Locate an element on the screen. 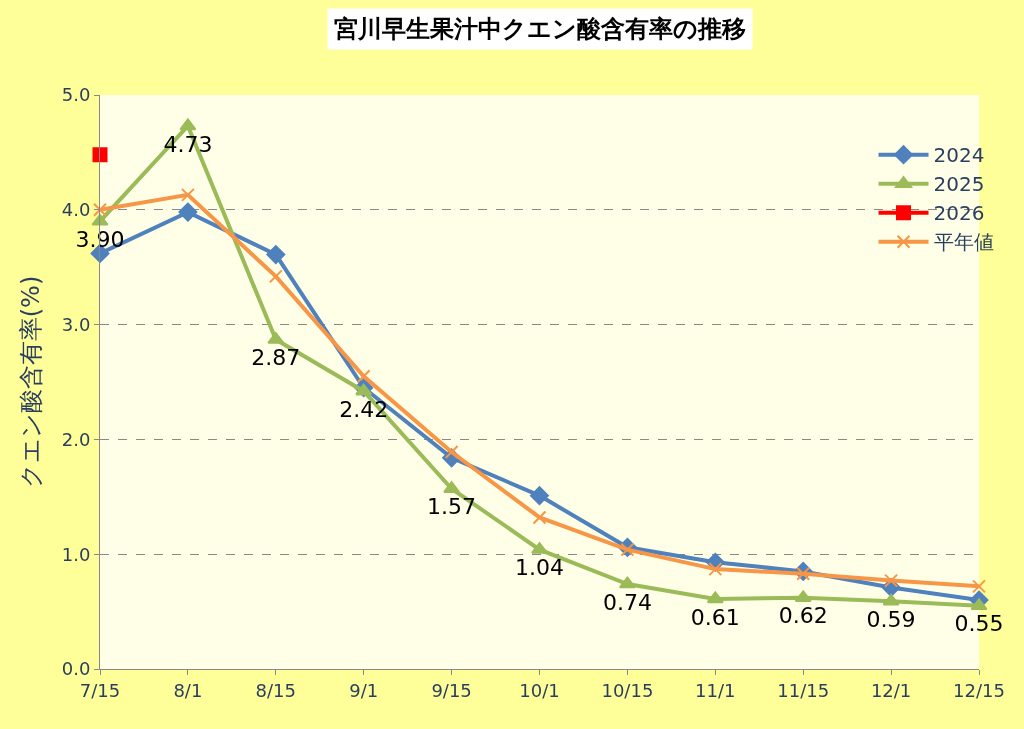 This screenshot has height=729, width=1024. legend-label: 2026 is located at coordinates (959, 213).